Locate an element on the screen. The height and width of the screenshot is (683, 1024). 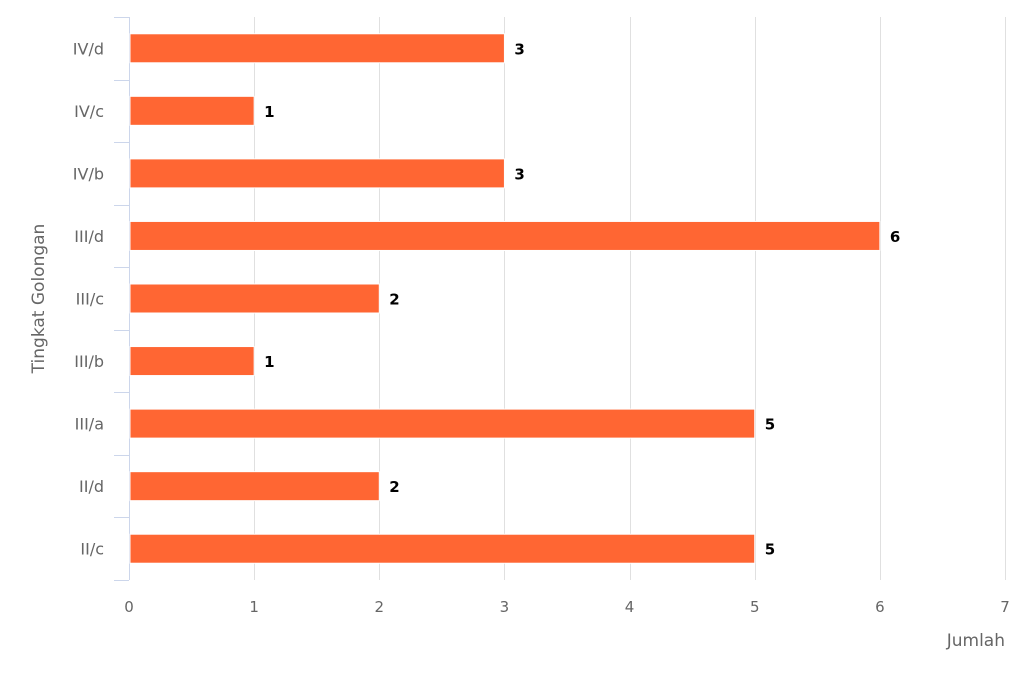
x-tick-label: 5 is located at coordinates (755, 607).